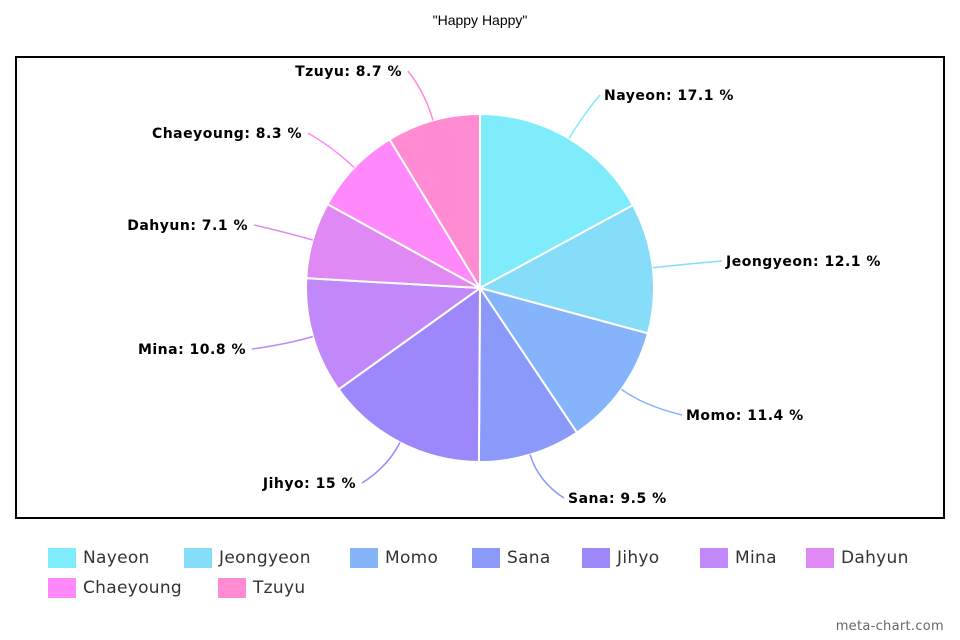 The image size is (960, 640). Describe the element at coordinates (566, 269) in the screenshot. I see `pie-slice-jeongyeon` at that location.